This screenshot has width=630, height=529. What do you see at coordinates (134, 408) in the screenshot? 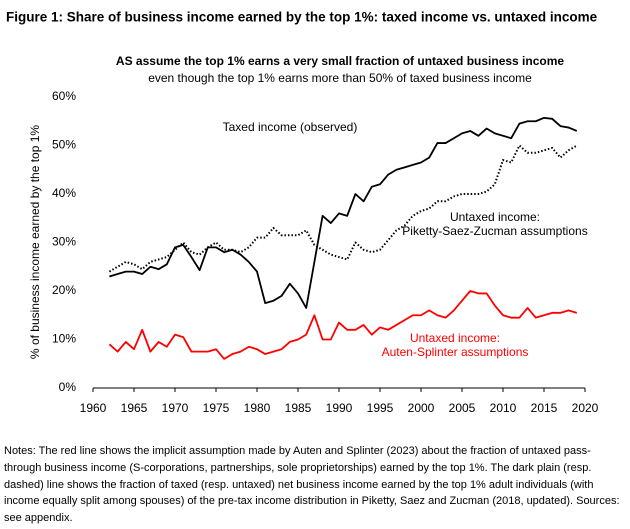
I see `x-tick-label: 1965` at bounding box center [134, 408].